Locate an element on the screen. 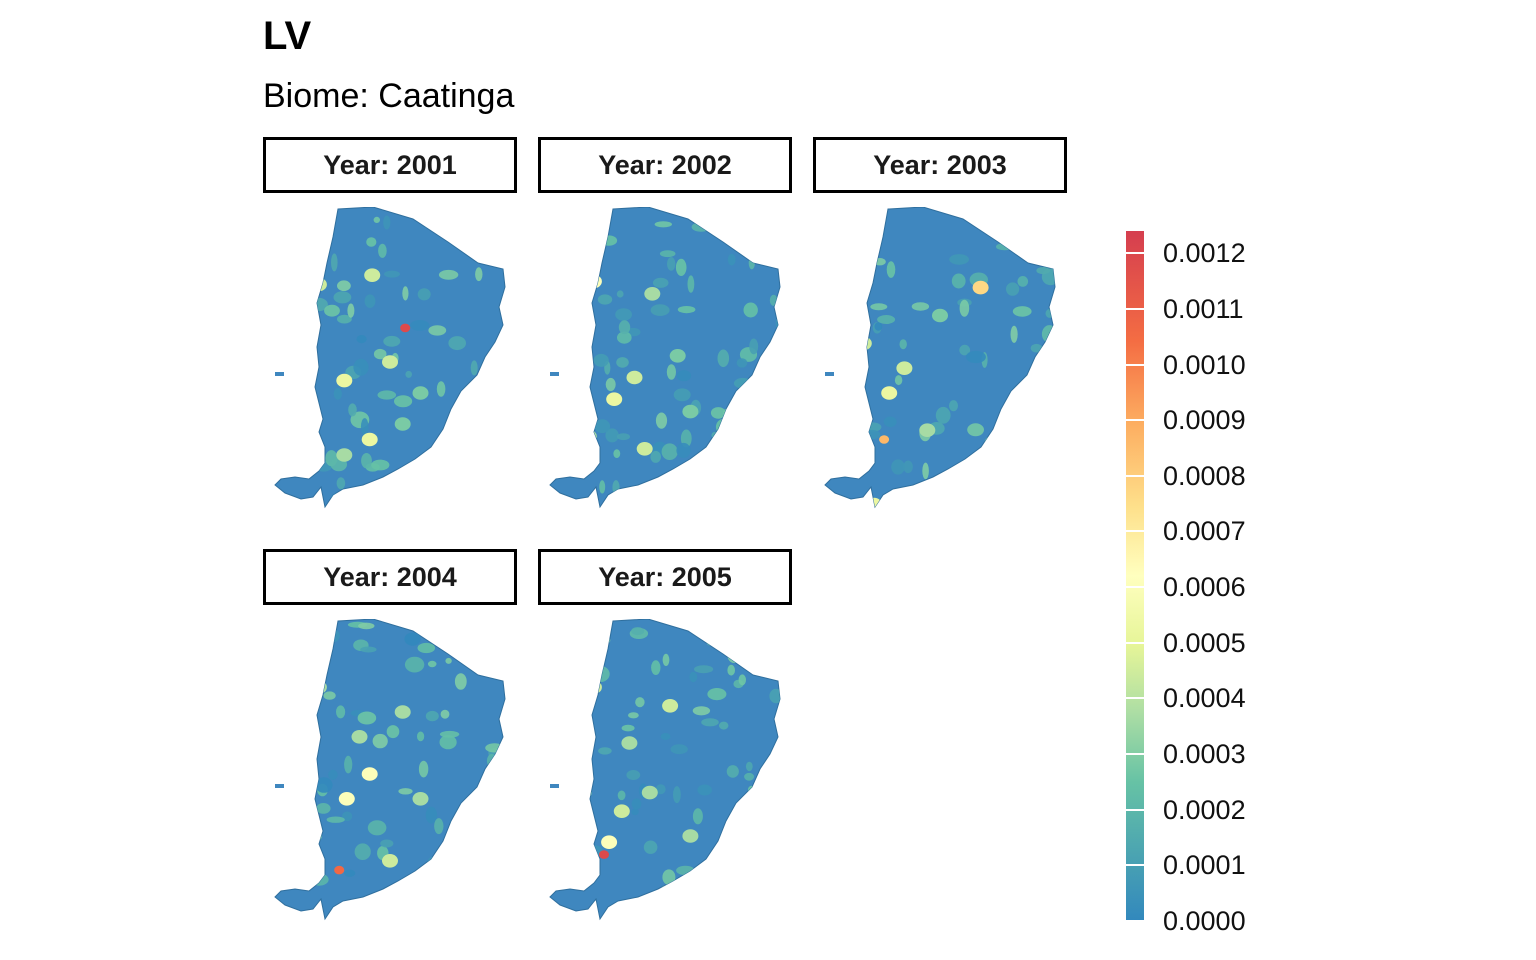 This screenshot has height=960, width=1536. legend-tick-label: 0.0006 is located at coordinates (1204, 587).